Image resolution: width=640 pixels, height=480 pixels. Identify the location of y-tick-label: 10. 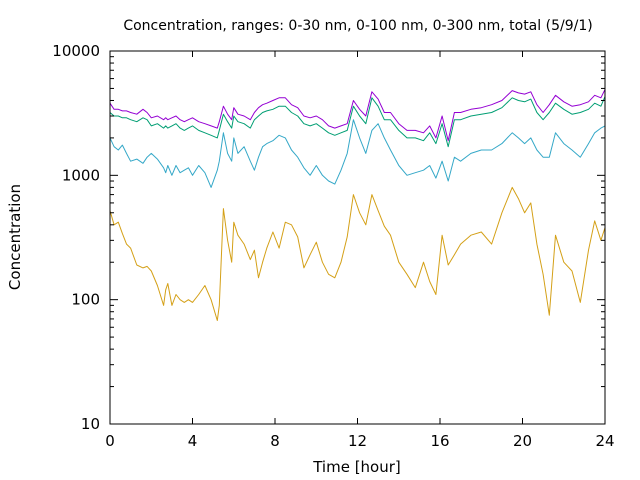
(90, 424).